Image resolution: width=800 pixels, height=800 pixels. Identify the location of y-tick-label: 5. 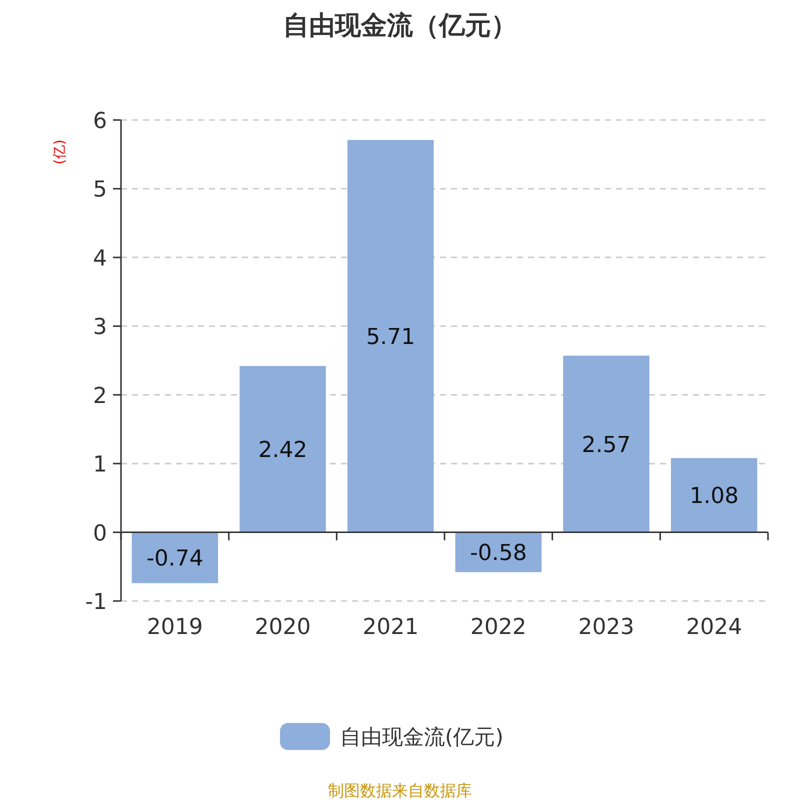
(100, 190).